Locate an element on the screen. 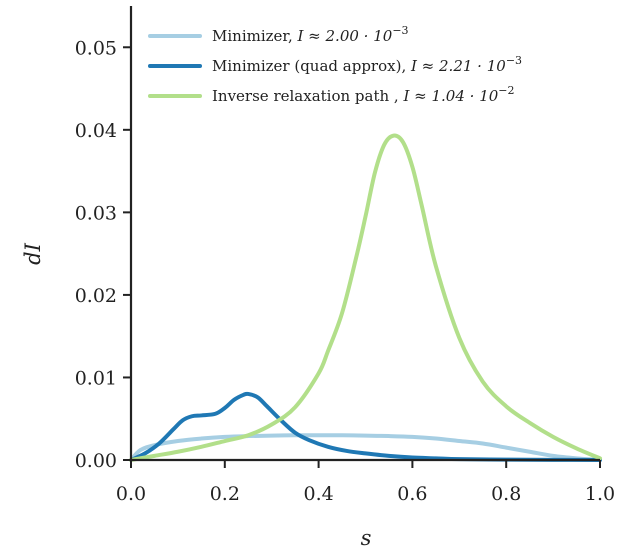  y-tick-label: 0.04 is located at coordinates (96, 131).